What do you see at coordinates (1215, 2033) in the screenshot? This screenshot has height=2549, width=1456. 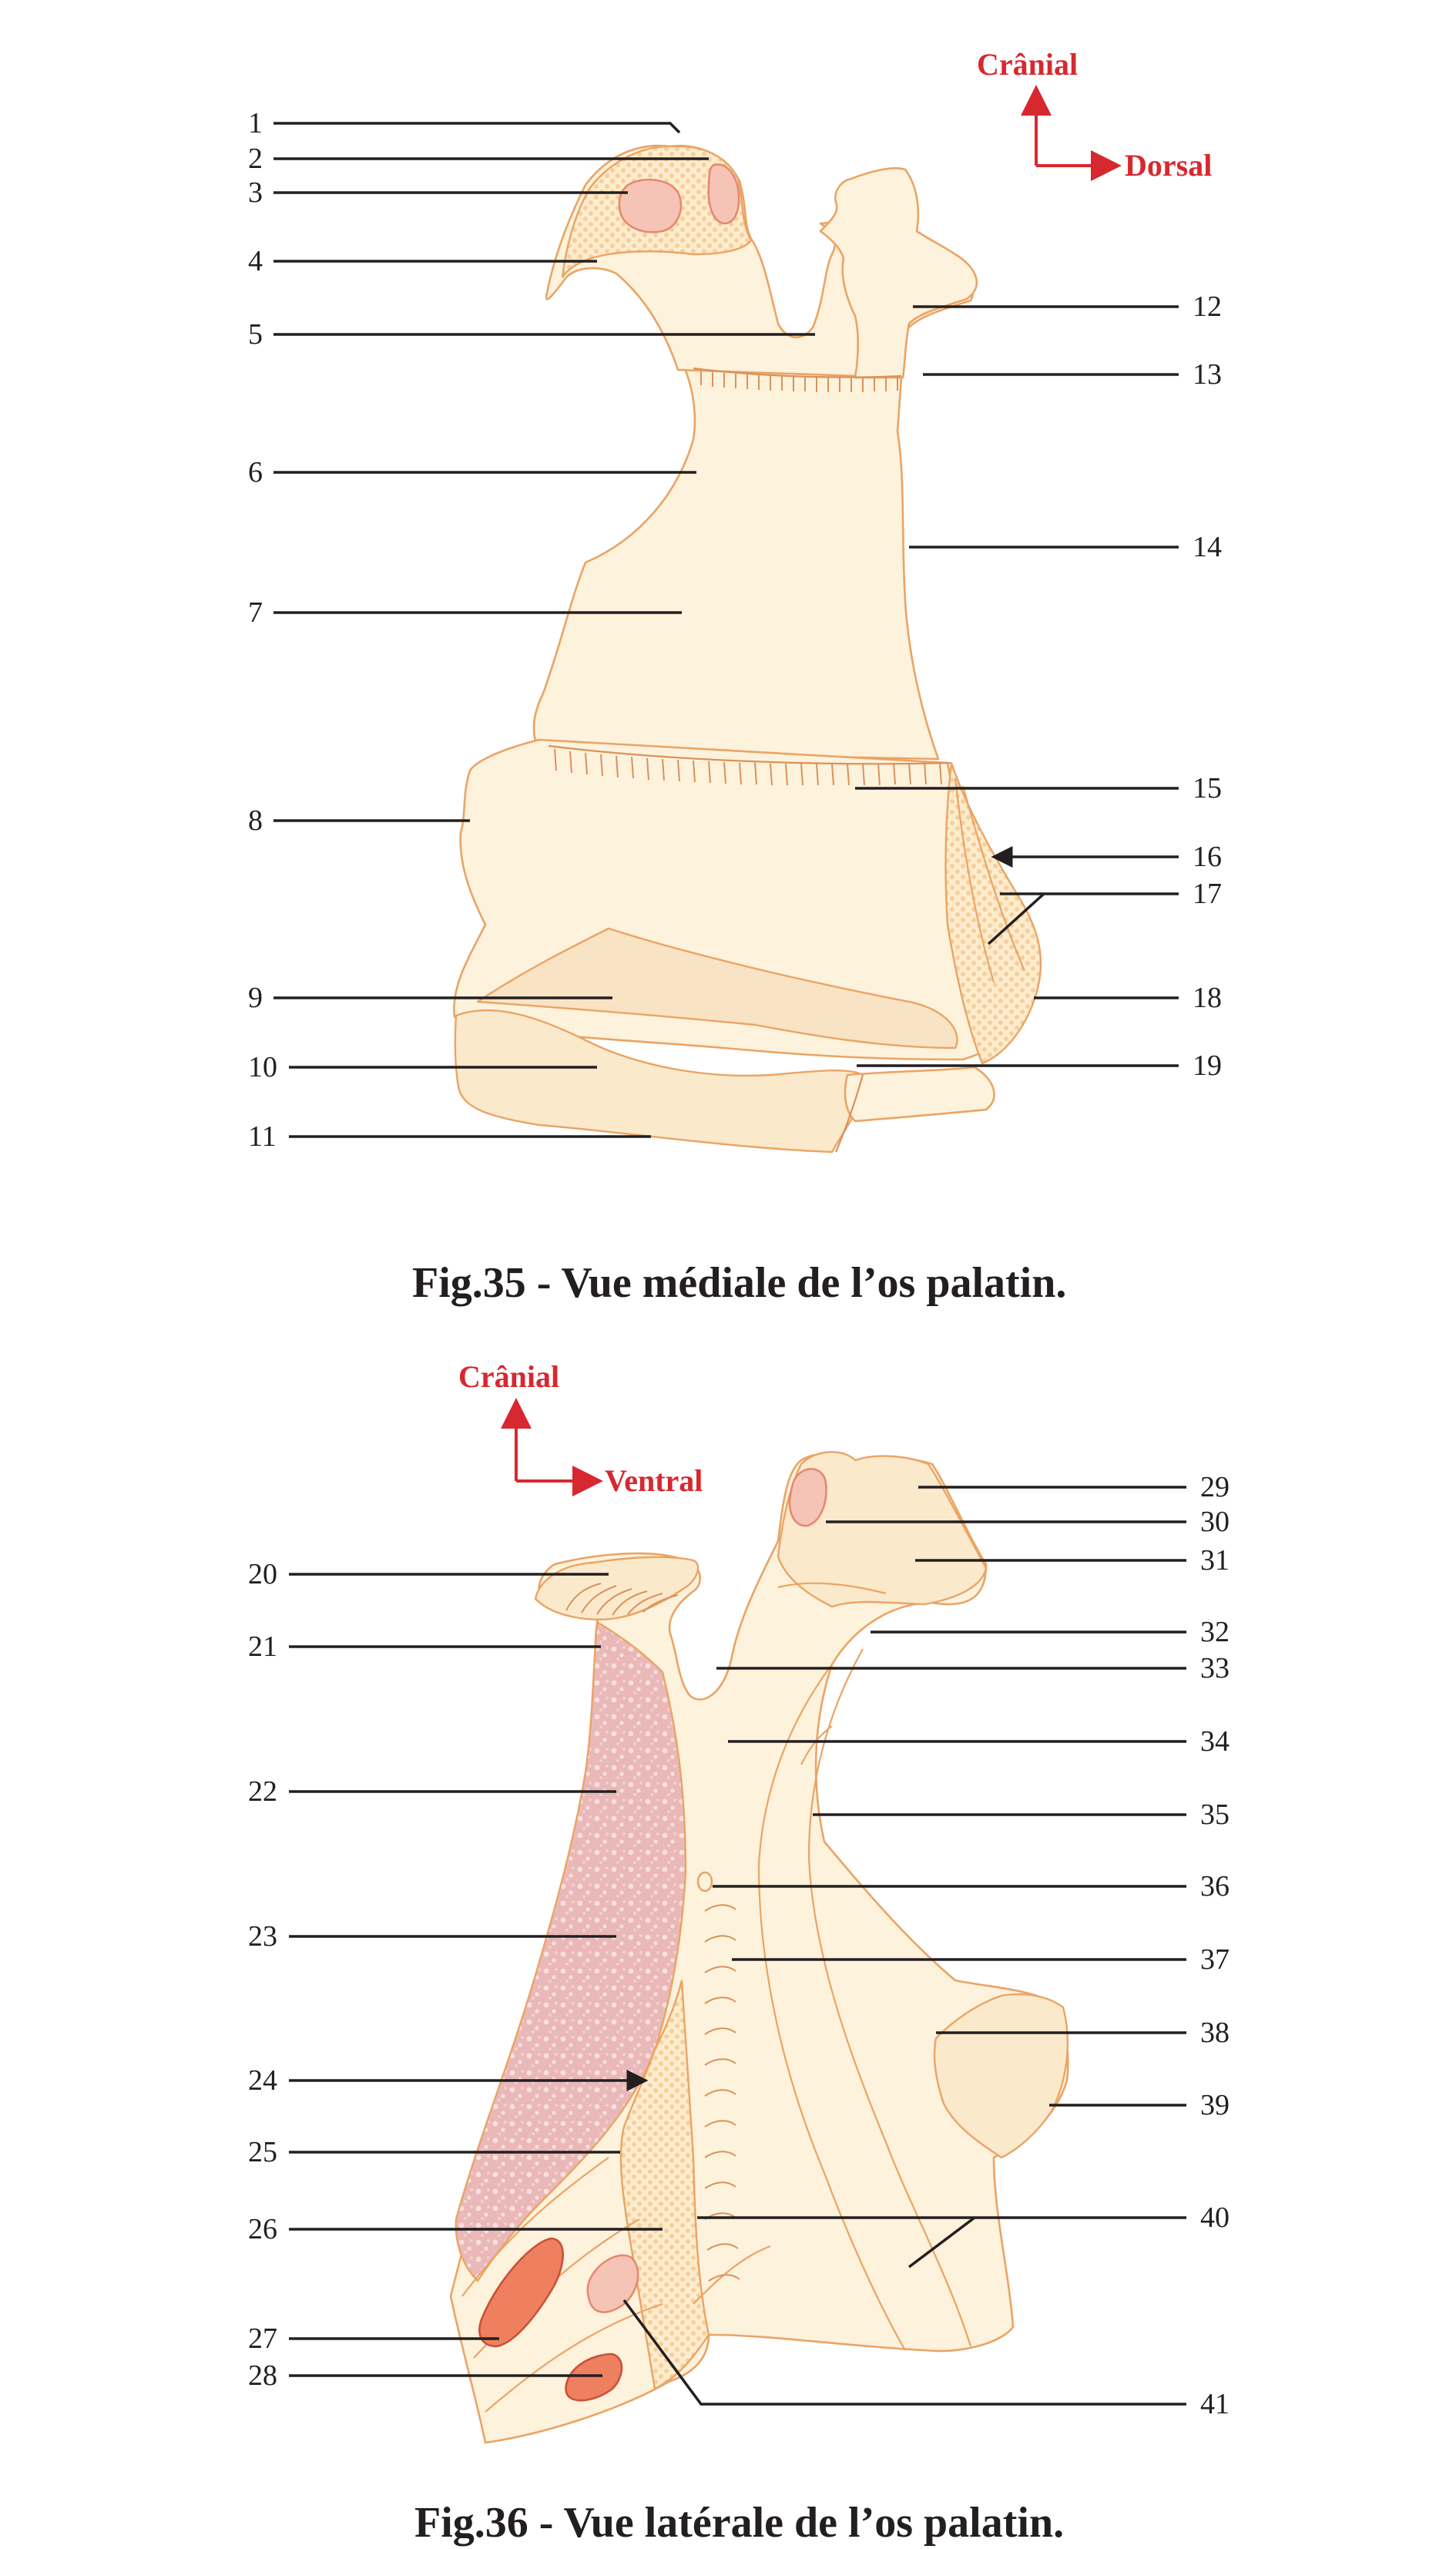 I see `label-38: 38` at bounding box center [1215, 2033].